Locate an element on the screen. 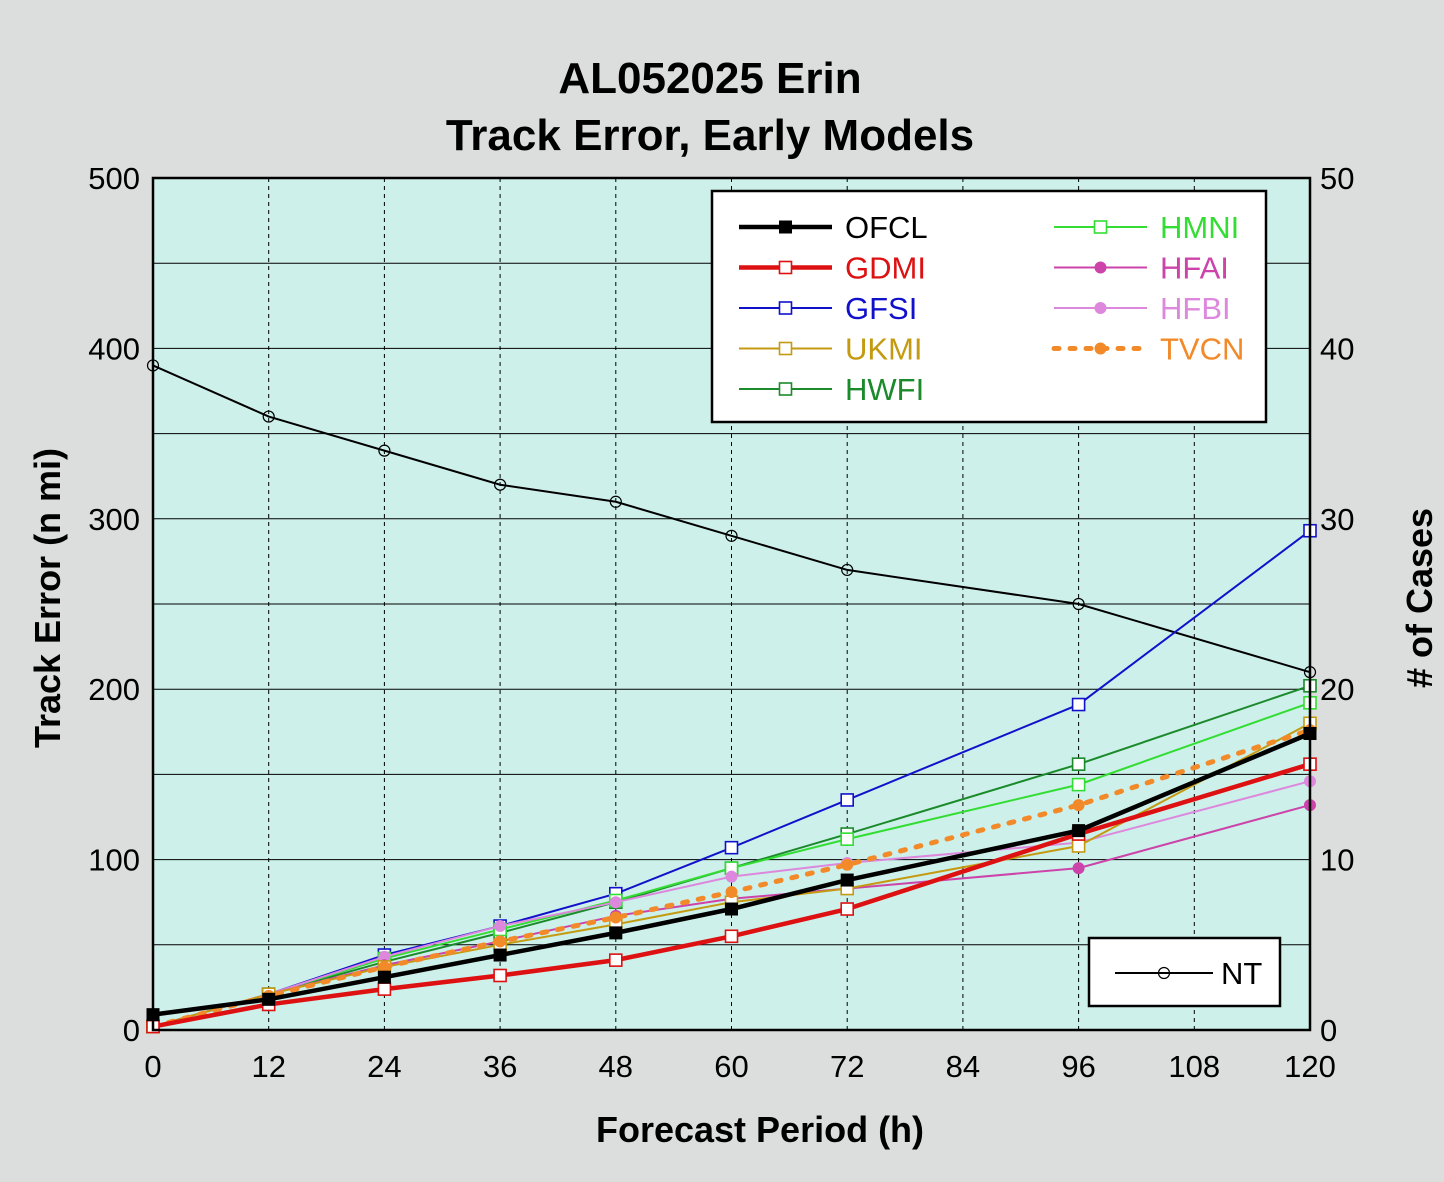  legend-marker-gdmi is located at coordinates (785, 267).